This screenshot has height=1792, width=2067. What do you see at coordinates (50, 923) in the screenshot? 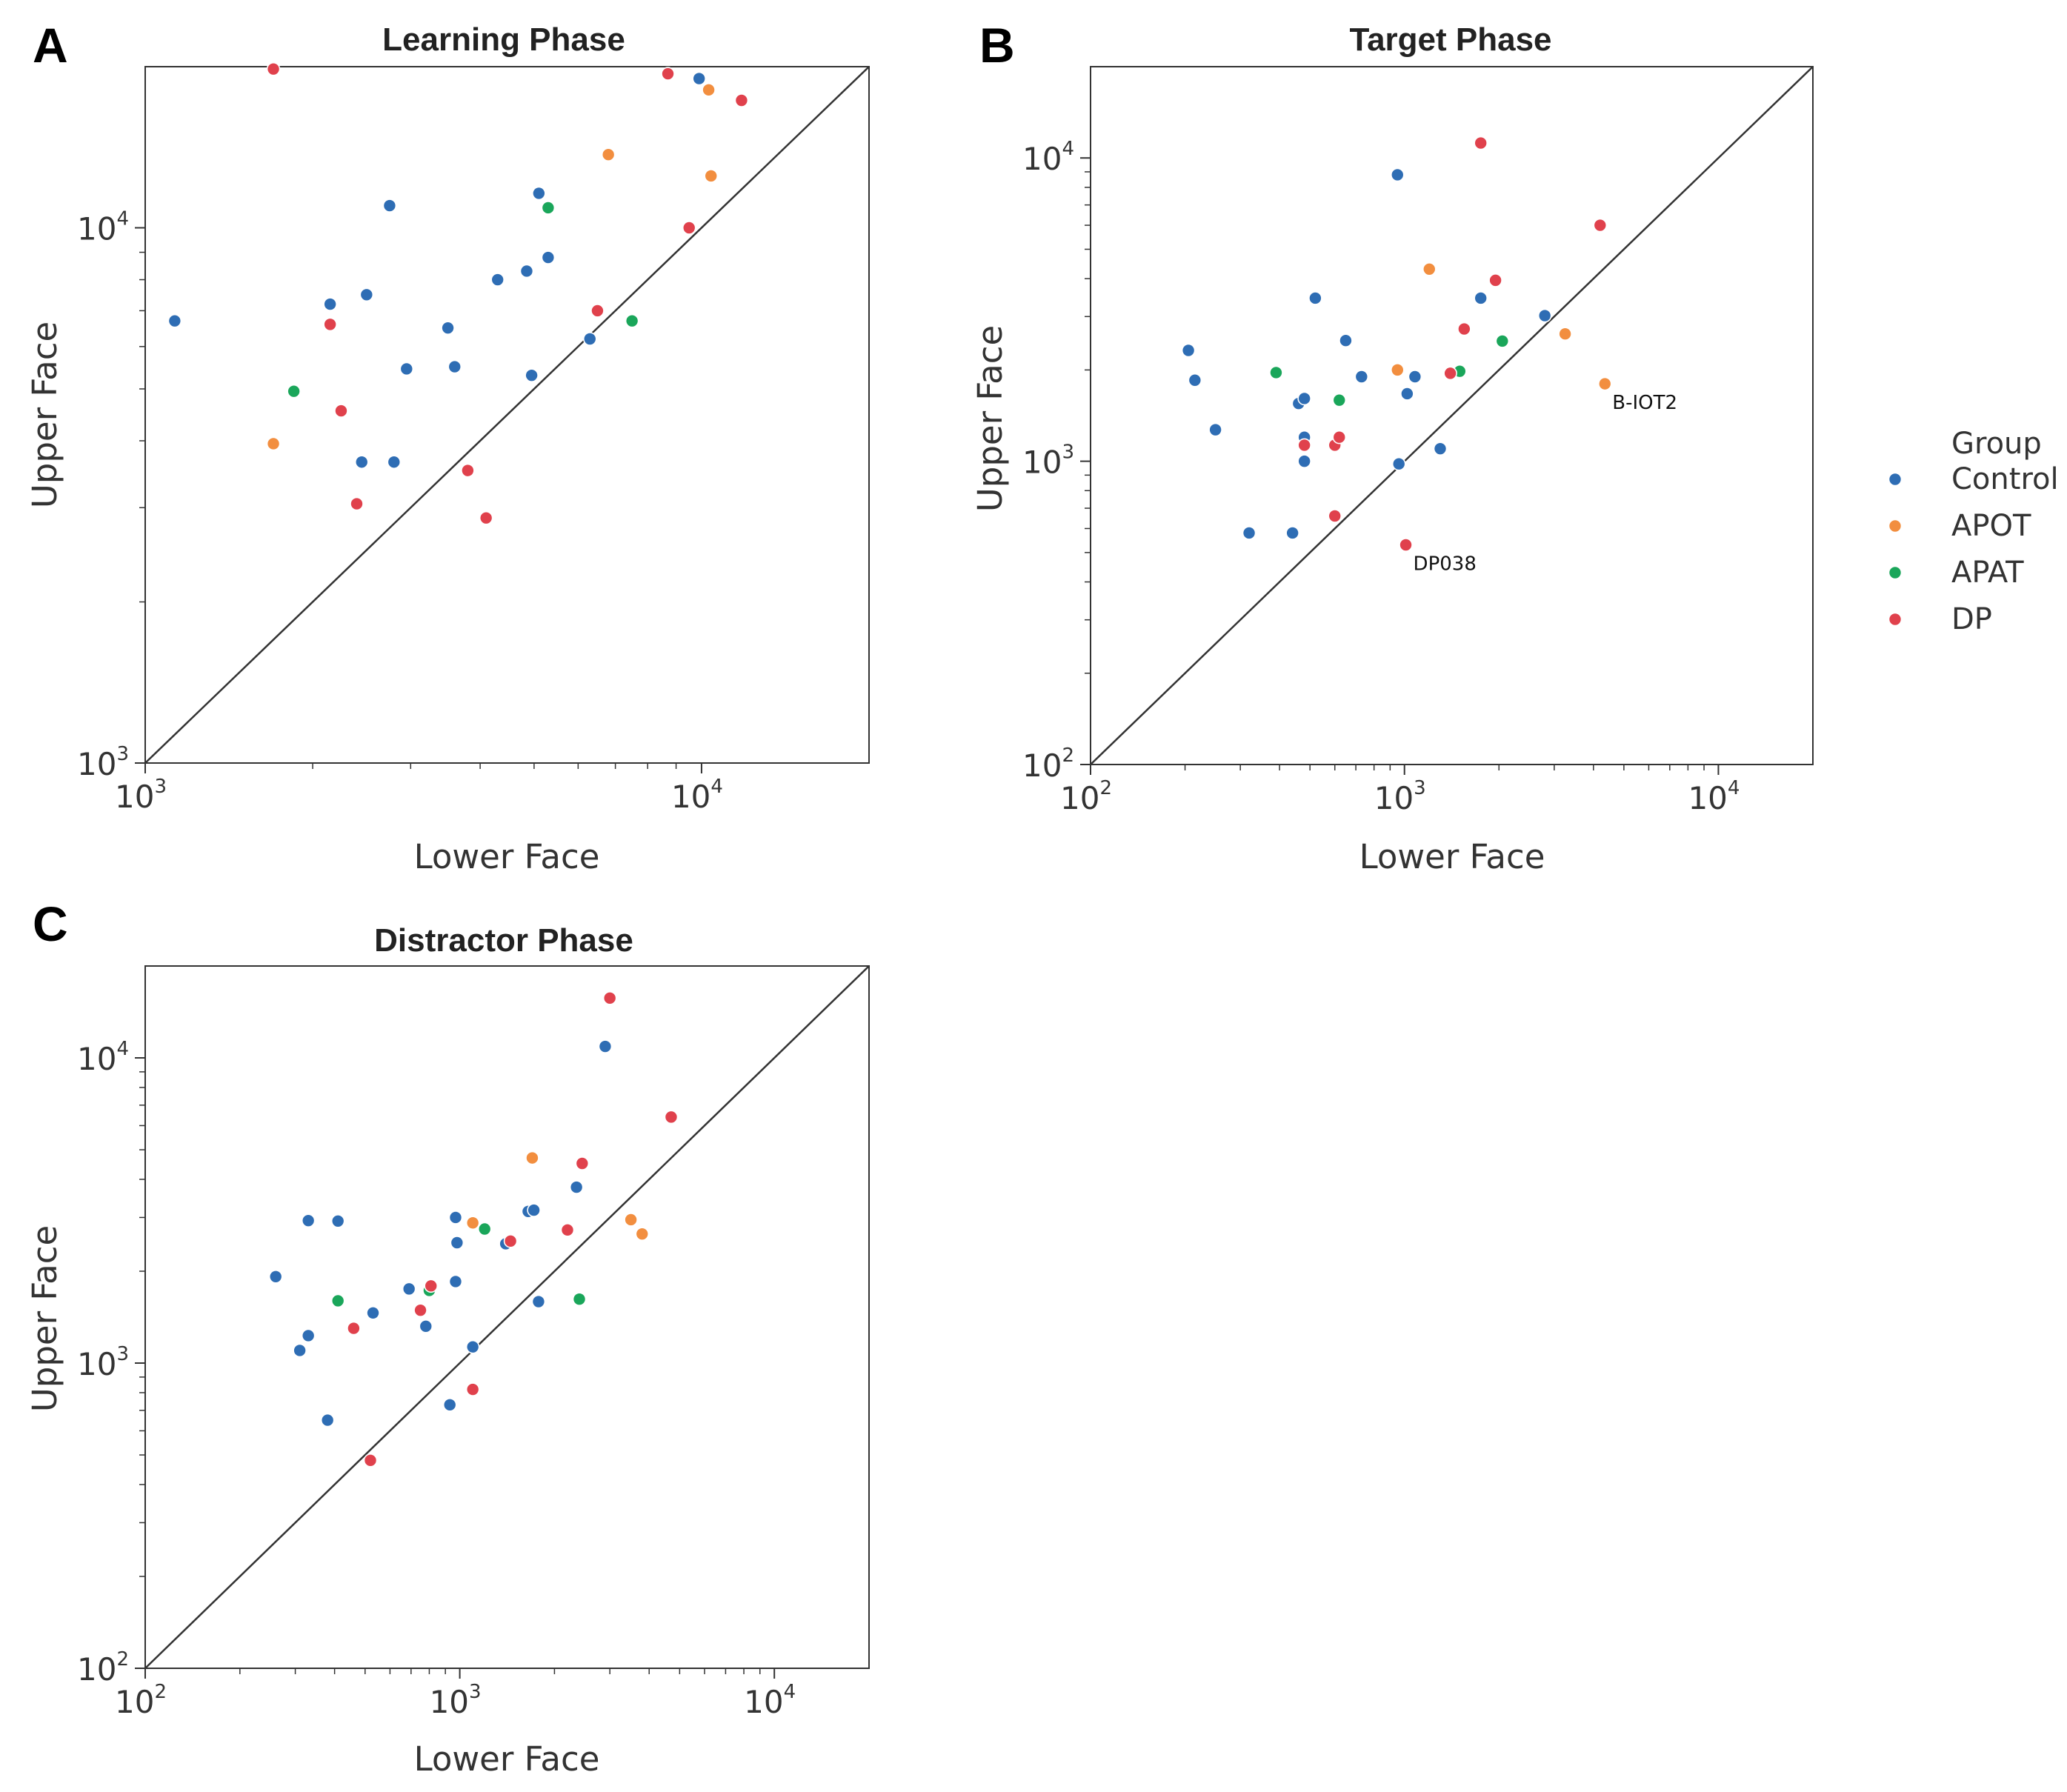
I see `panel-letter: C` at bounding box center [50, 923].